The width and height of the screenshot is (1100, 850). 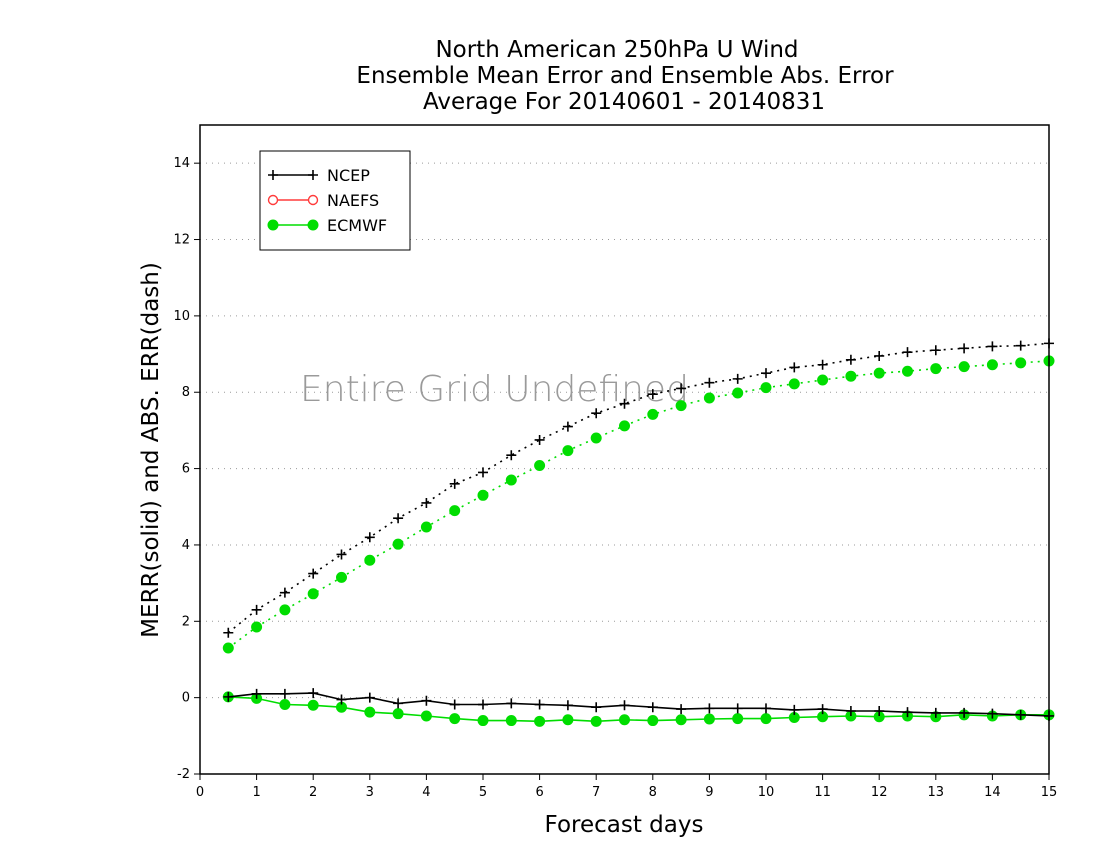 What do you see at coordinates (822, 792) in the screenshot?
I see `x-tick-label: 11` at bounding box center [822, 792].